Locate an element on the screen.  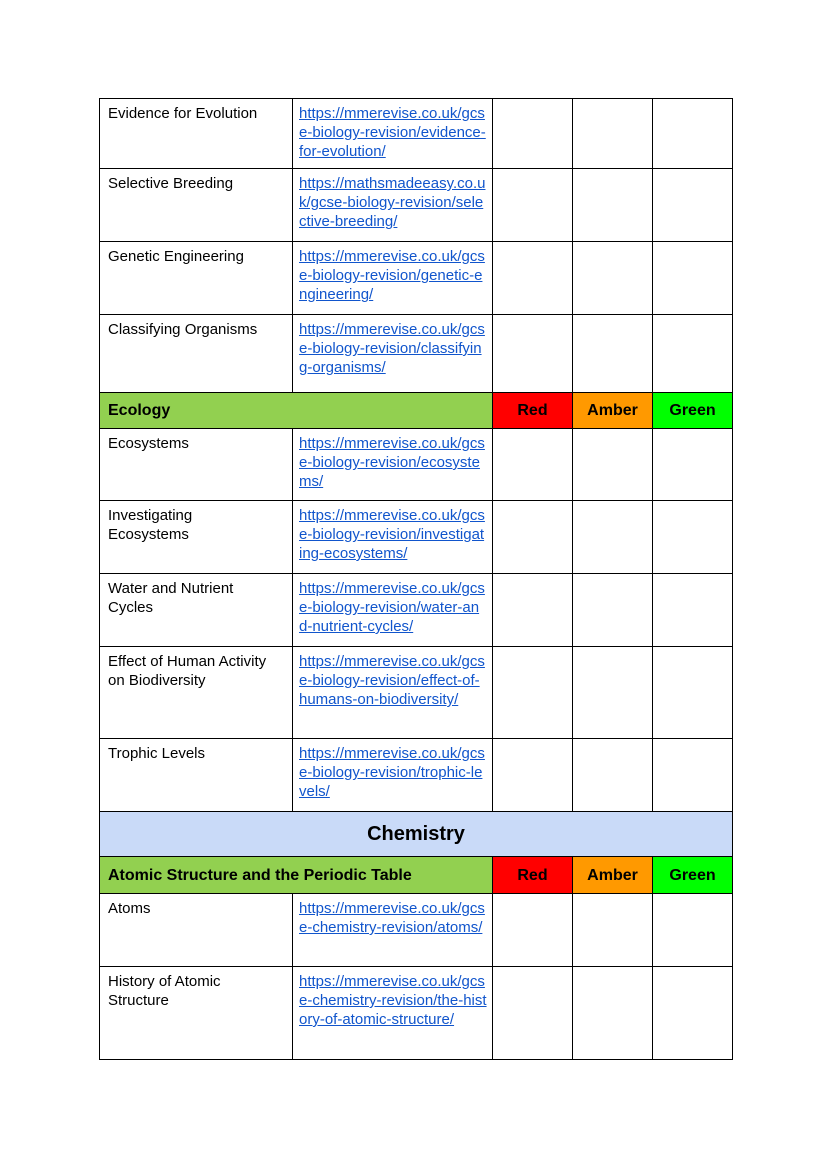
subject-banner-row: Chemistry is located at coordinates (416, 834).